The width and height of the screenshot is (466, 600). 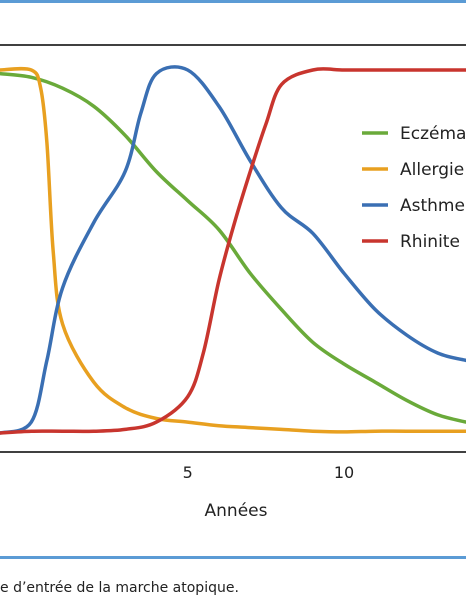 I want to click on legend-item-3: Rhinite, so click(x=411, y=242).